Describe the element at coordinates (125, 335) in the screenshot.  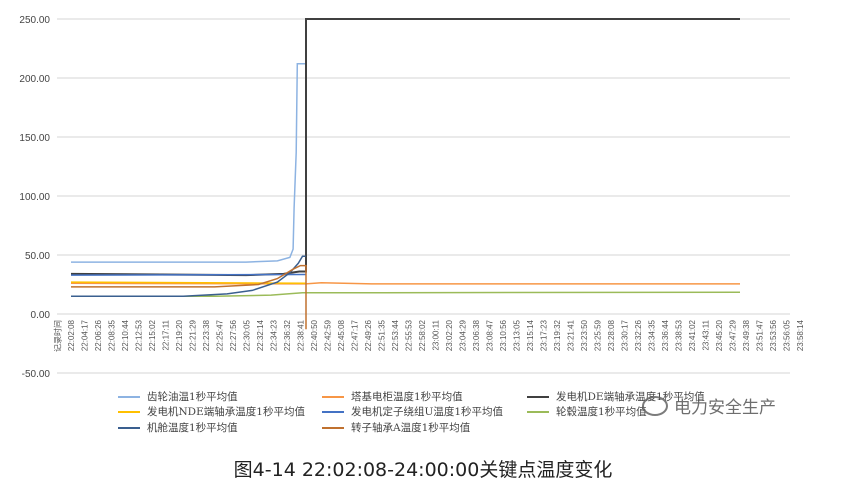
I see `x-tick-label: 22:10:44` at that location.